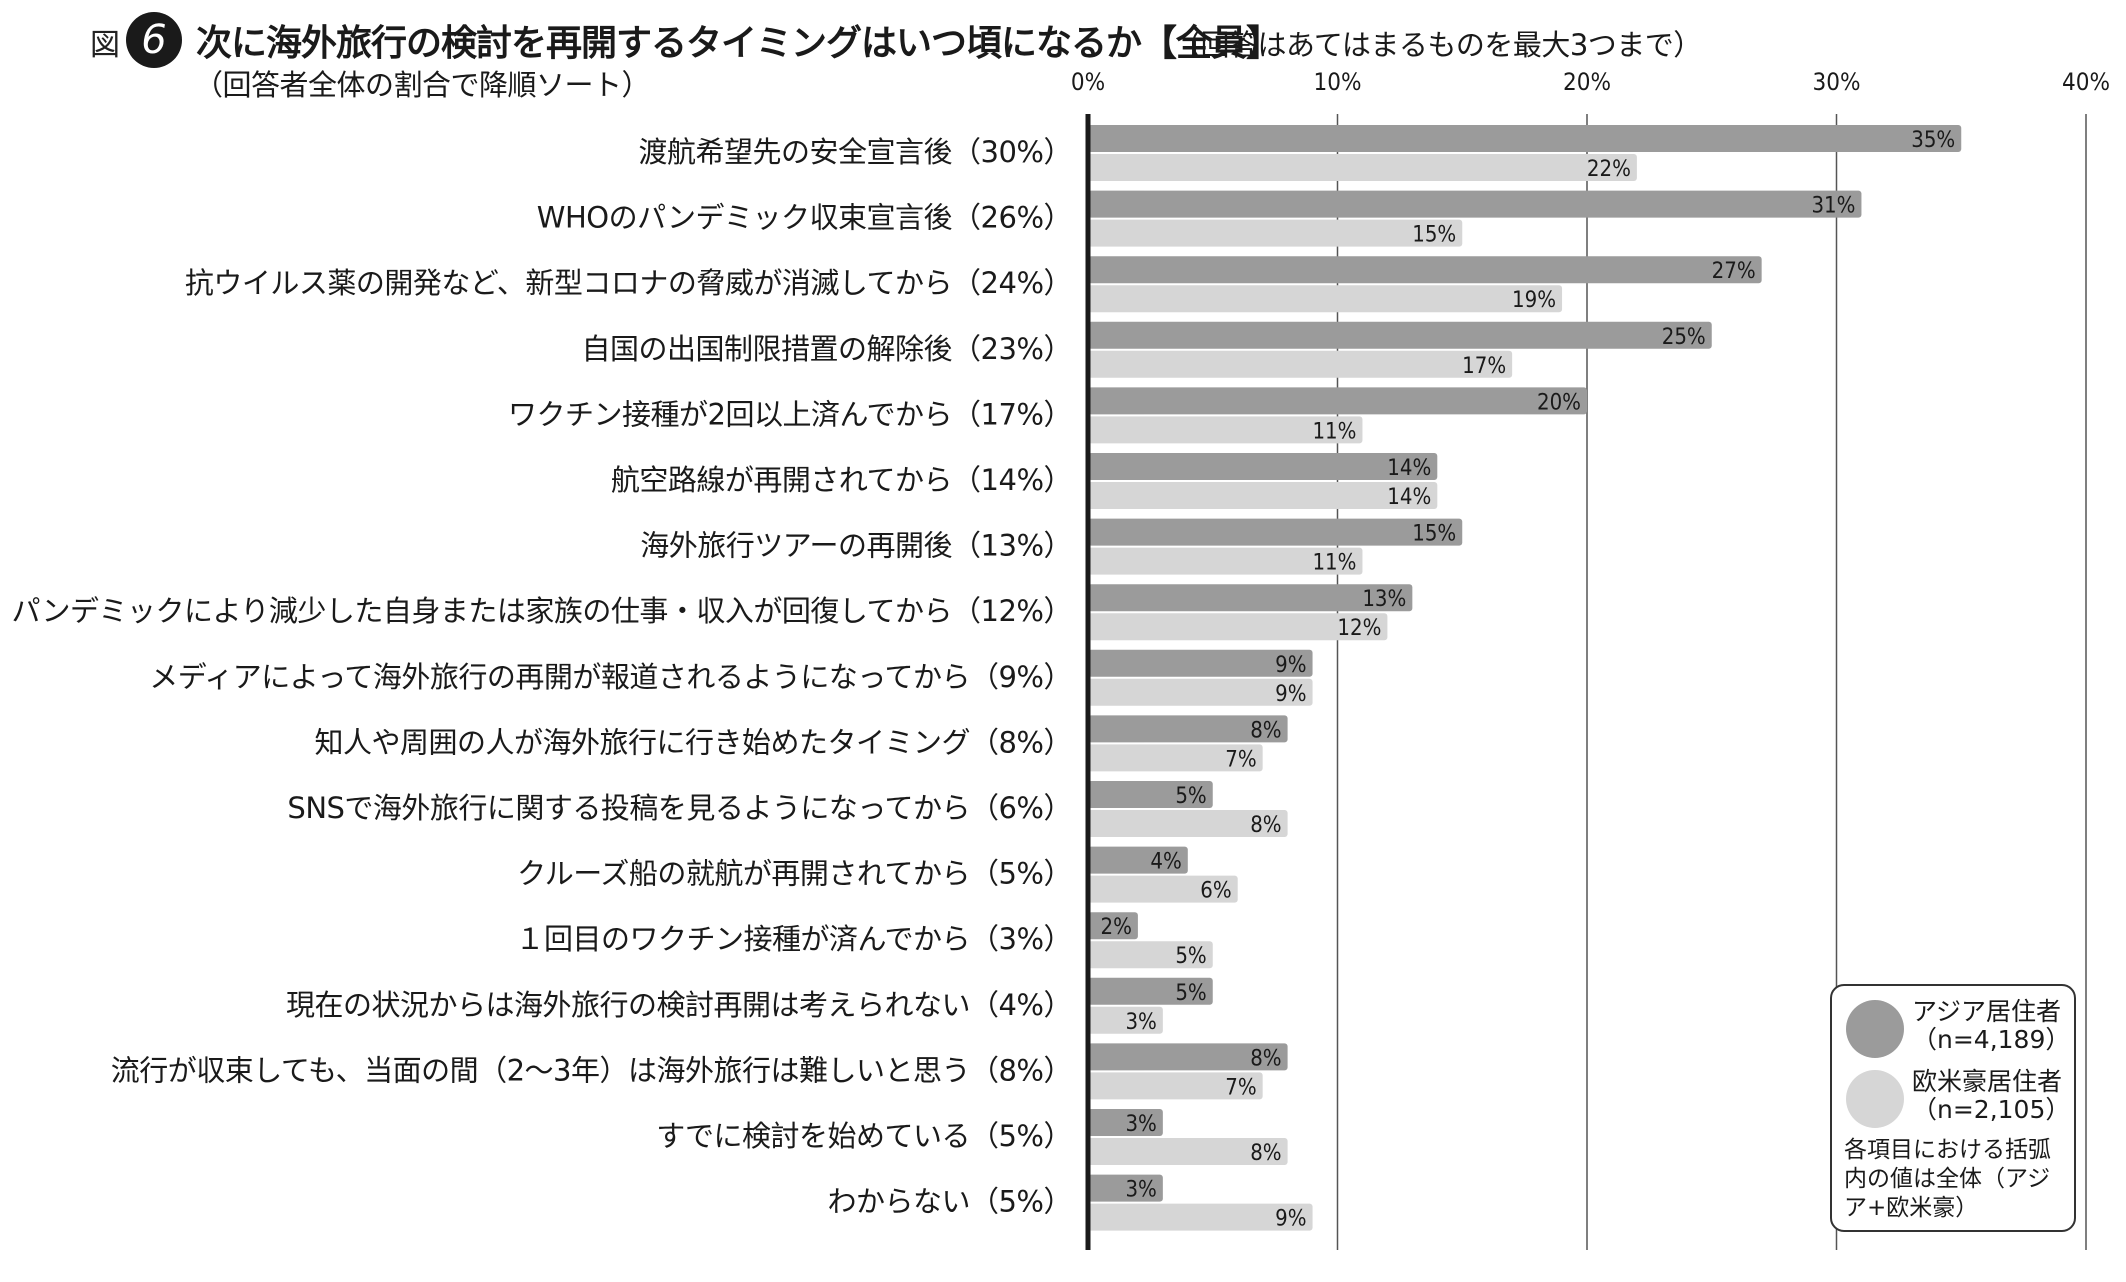  What do you see at coordinates (1987, 1081) in the screenshot?
I see `legend-west-label: 欧米豪居住者` at bounding box center [1987, 1081].